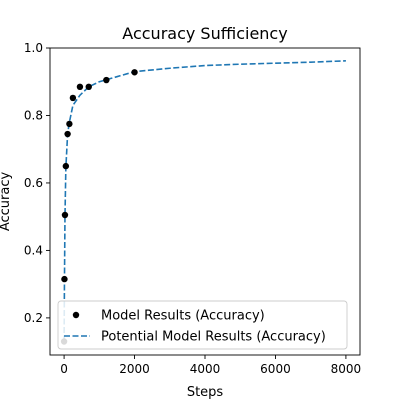 This screenshot has width=400, height=405. I want to click on x-tick-label: 6000, so click(275, 369).